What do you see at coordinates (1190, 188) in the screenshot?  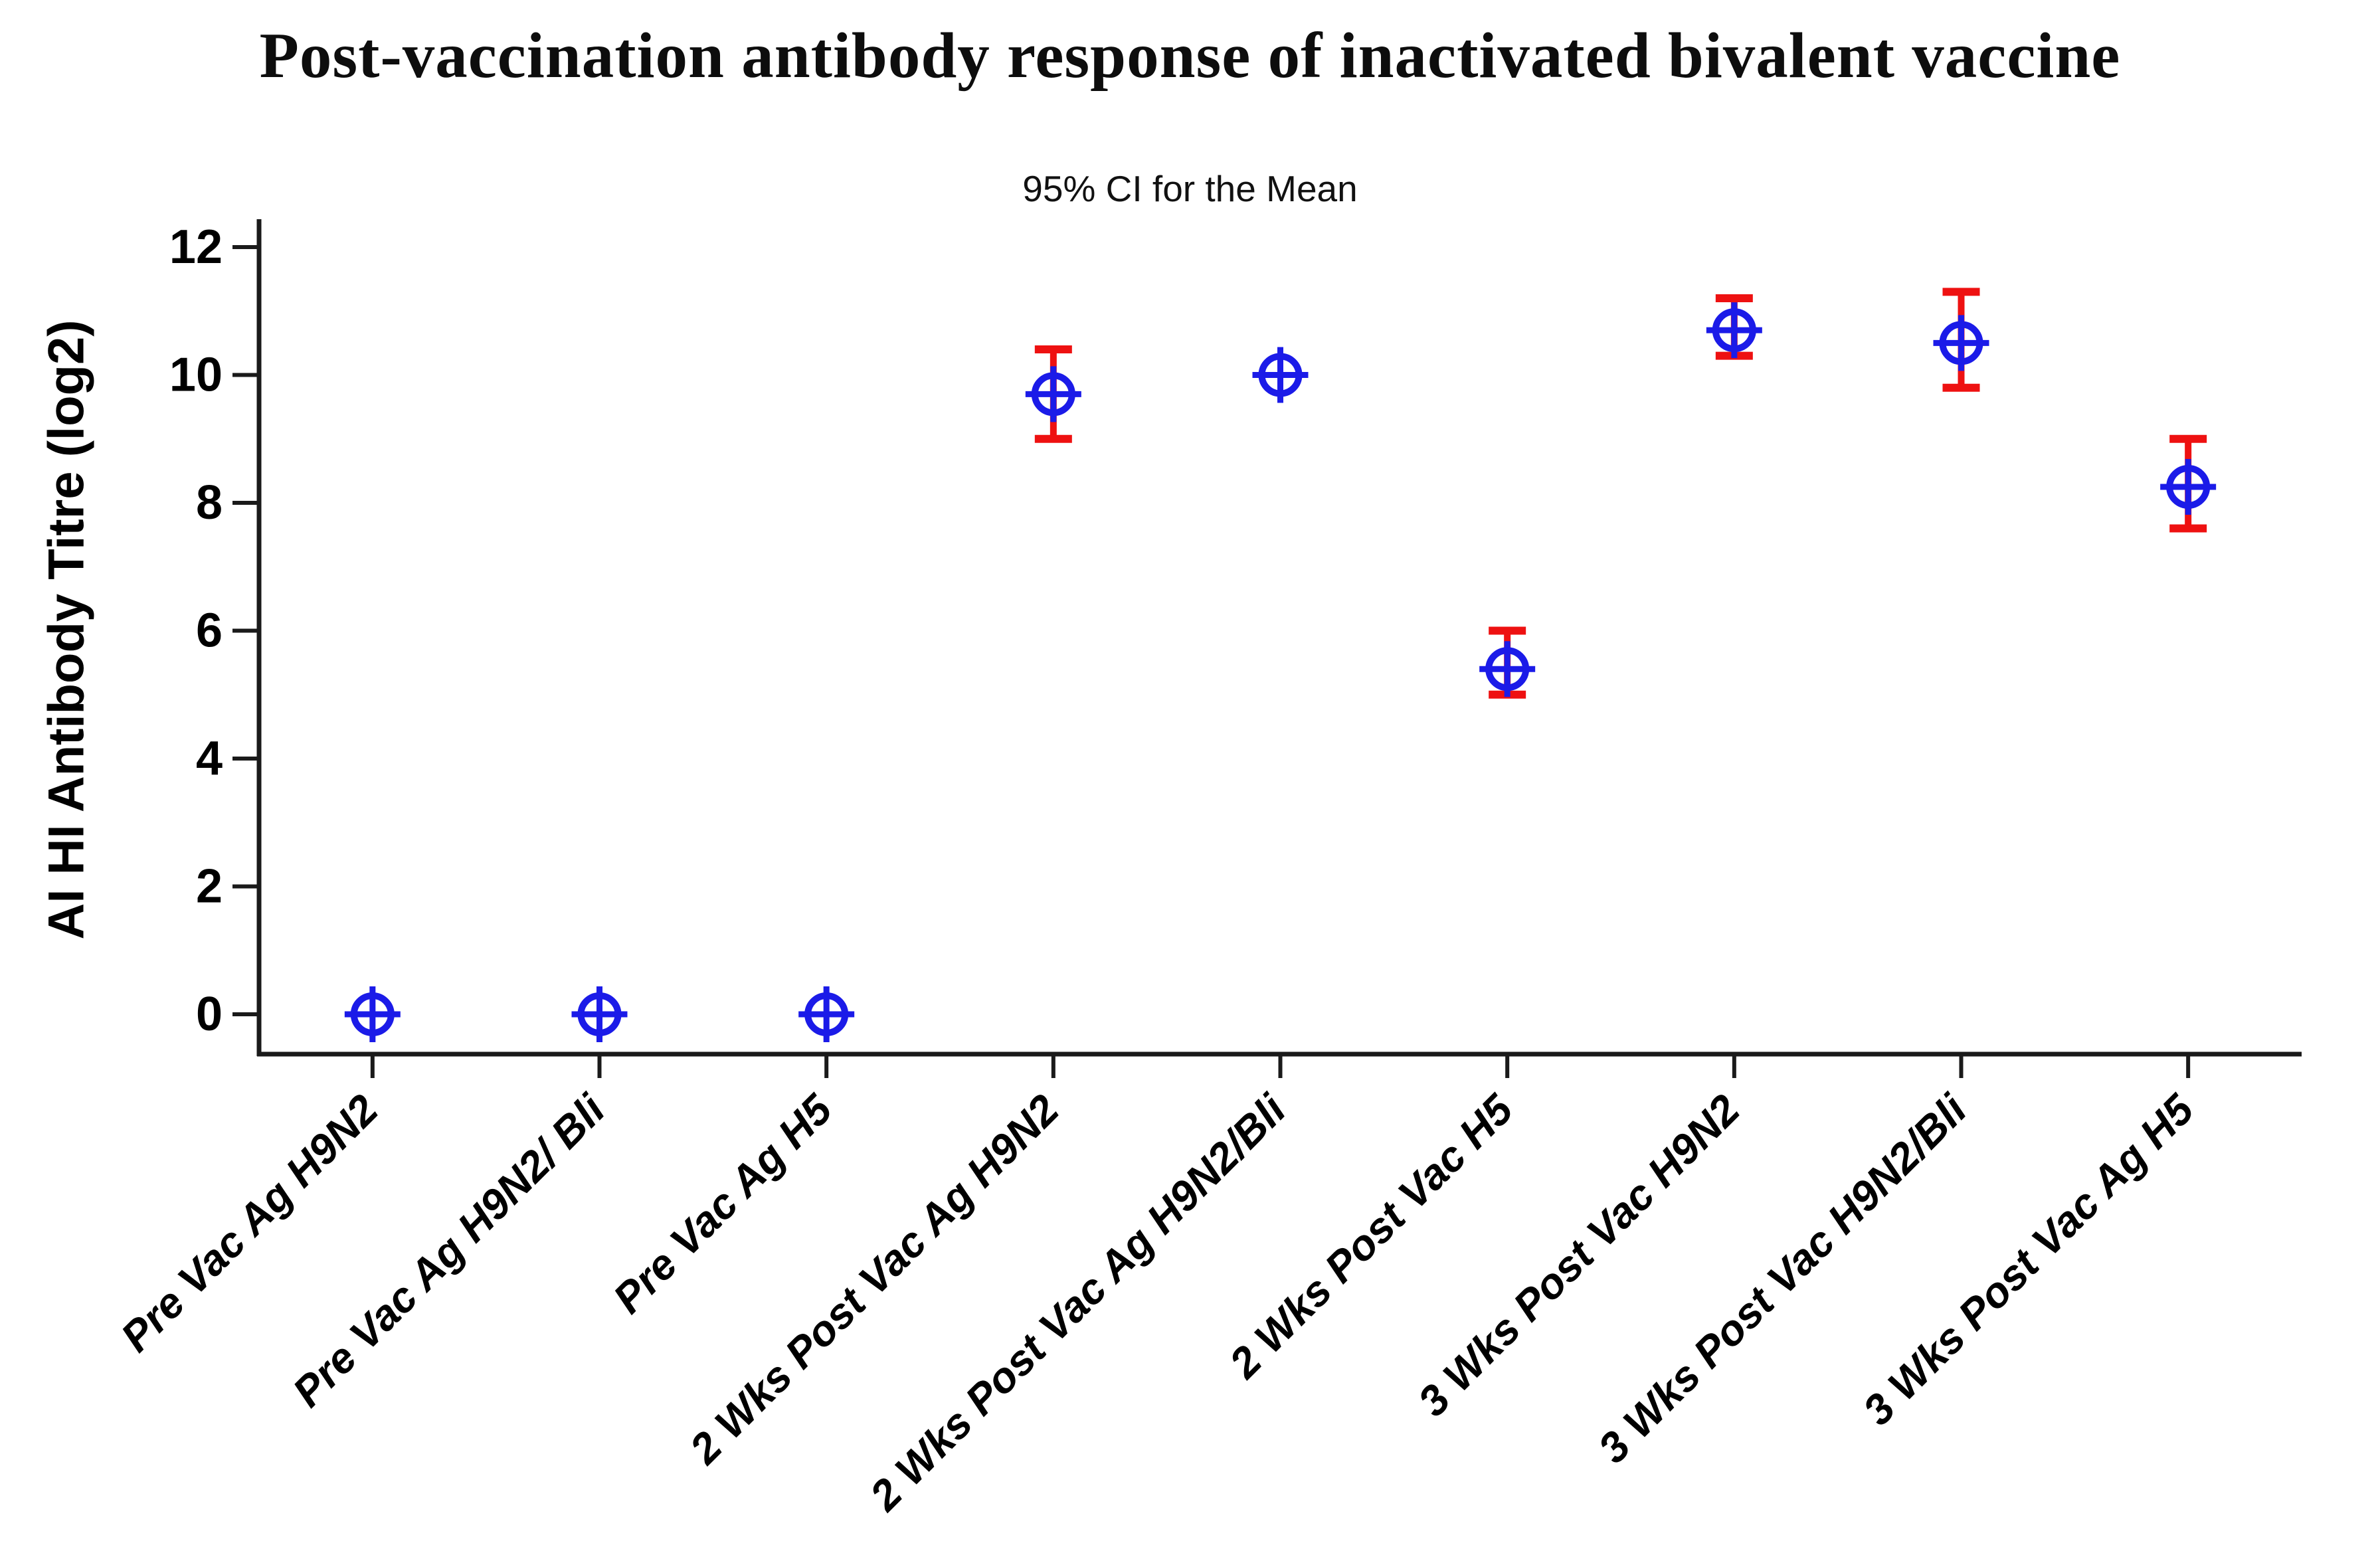 I see `chart-subtitle: 95% CI for the Mean` at bounding box center [1190, 188].